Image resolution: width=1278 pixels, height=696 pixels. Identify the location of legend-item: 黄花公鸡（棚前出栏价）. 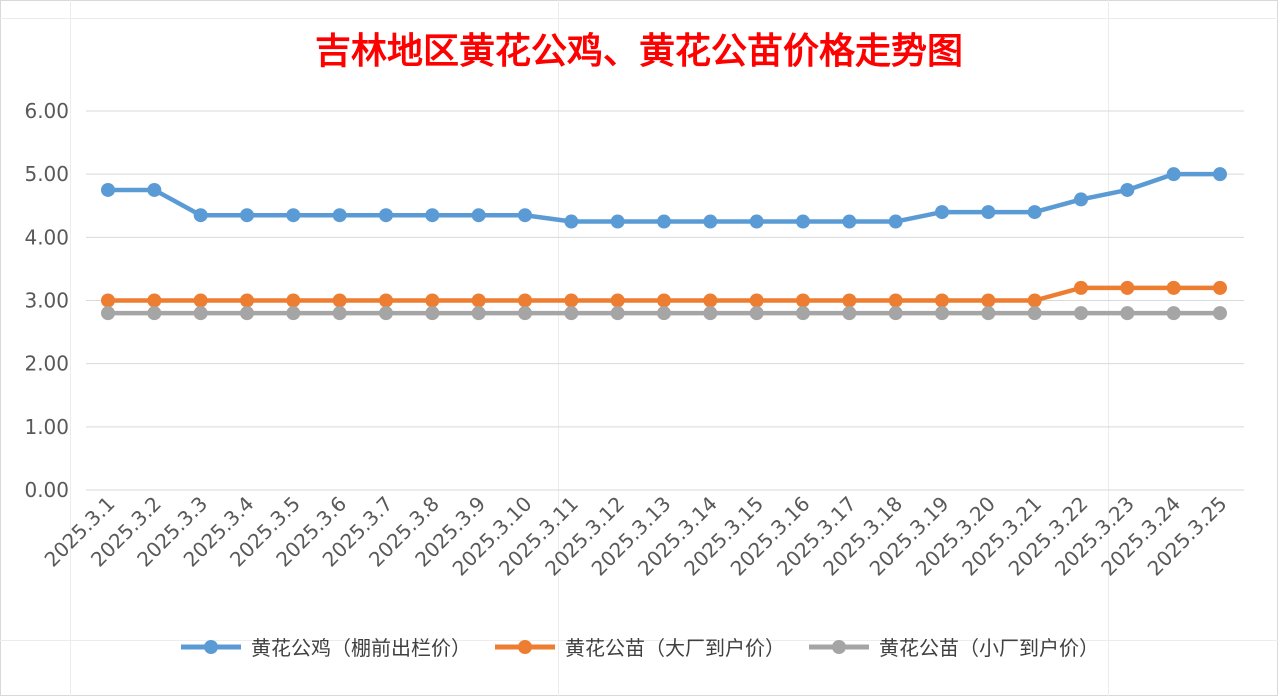
(325, 646).